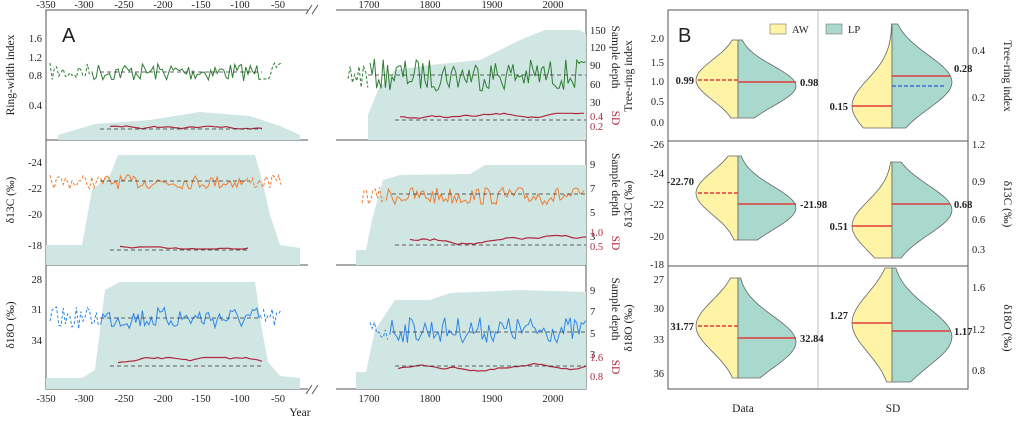  Describe the element at coordinates (35, 58) in the screenshot. I see `y-tick: 1.2` at that location.